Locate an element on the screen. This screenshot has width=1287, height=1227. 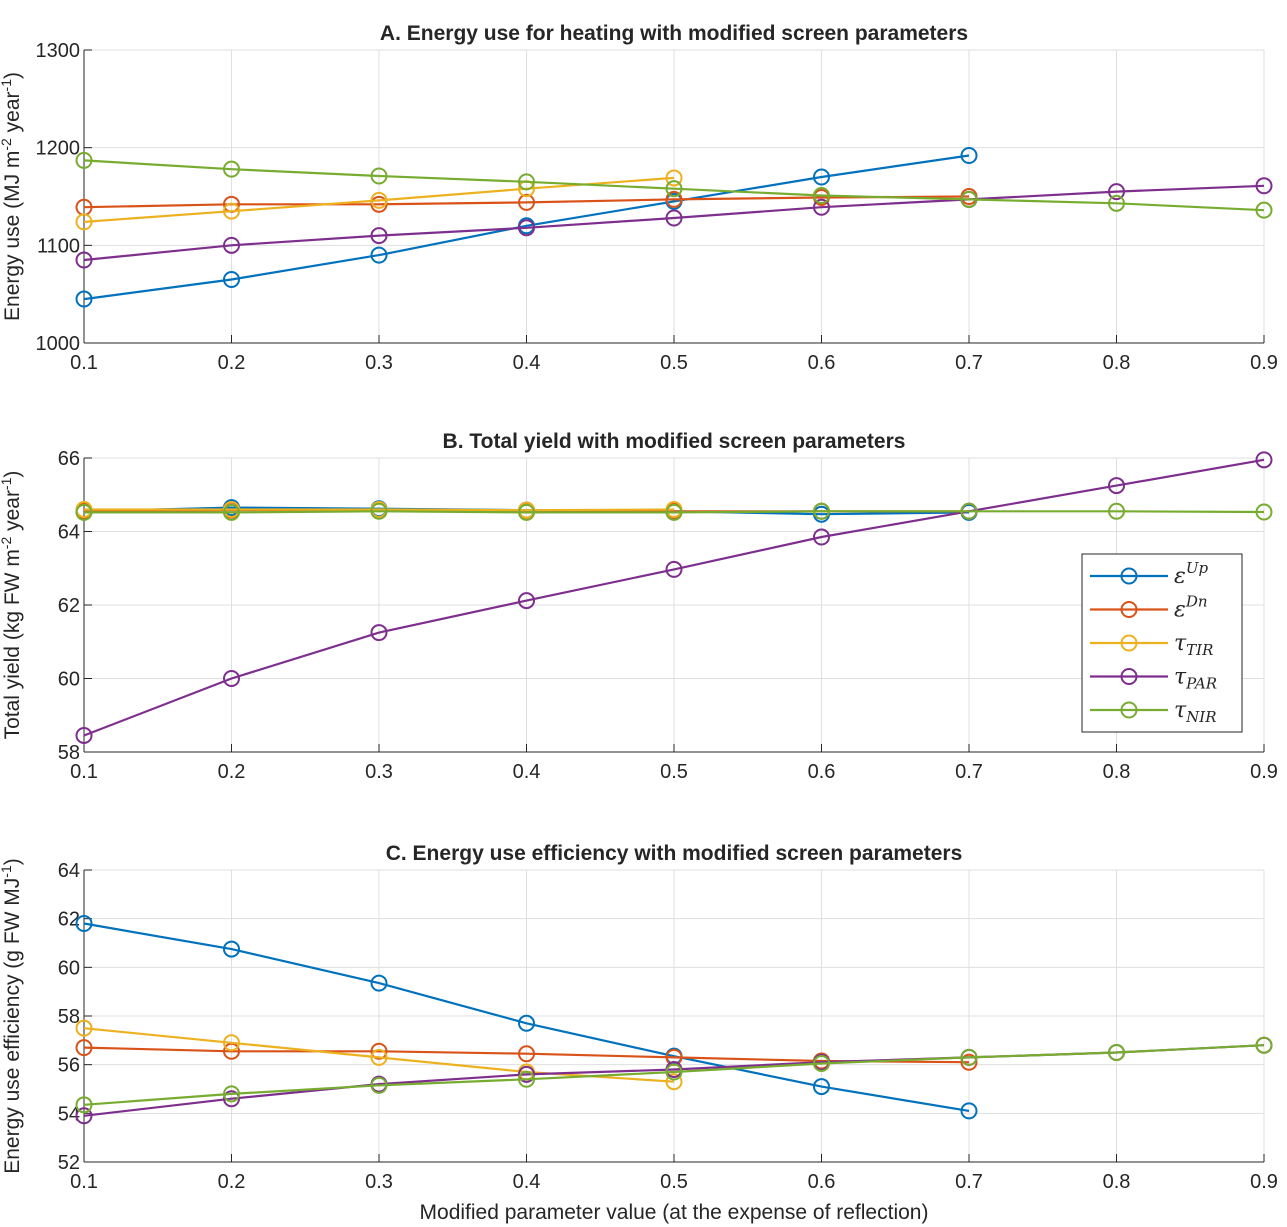
x-tick-label: 0.9 is located at coordinates (1264, 772).